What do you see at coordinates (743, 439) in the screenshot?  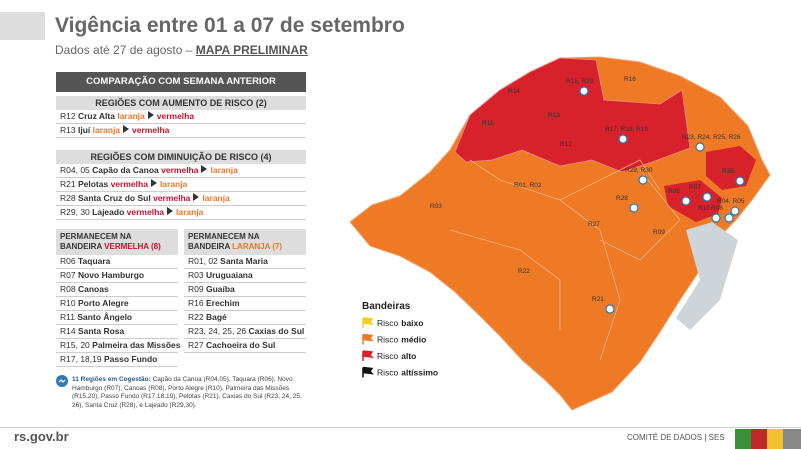 I see `brand-green` at bounding box center [743, 439].